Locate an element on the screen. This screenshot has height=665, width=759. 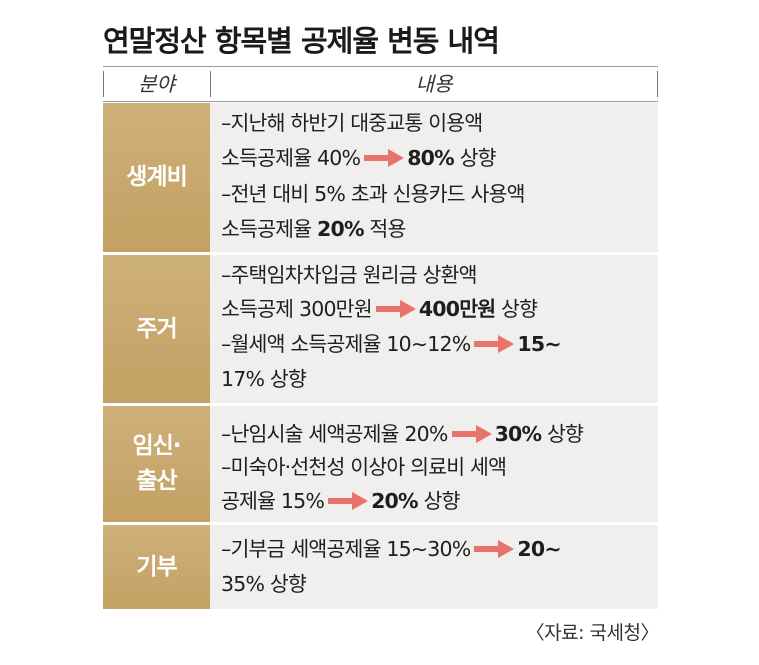
category-living-expenses: 생계비 is located at coordinates (156, 177).